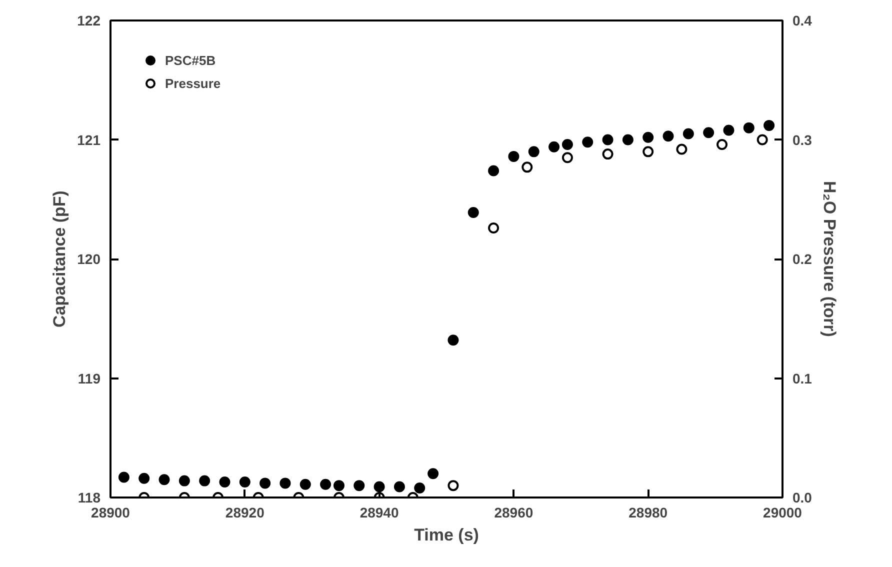  What do you see at coordinates (514, 512) in the screenshot?
I see `x-tick-label: 28960` at bounding box center [514, 512].